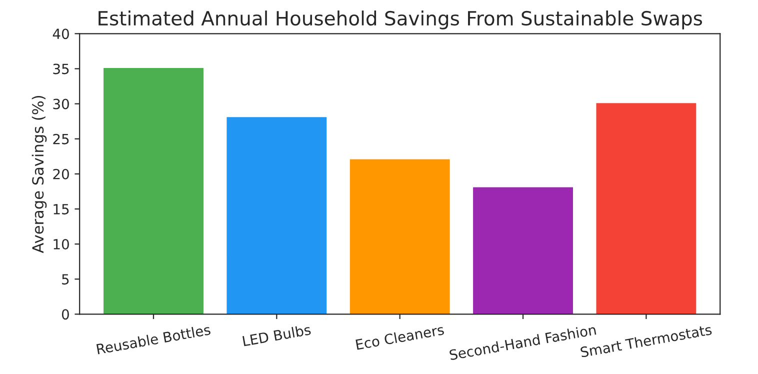  I want to click on y-tick-label: 20, so click(61, 174).